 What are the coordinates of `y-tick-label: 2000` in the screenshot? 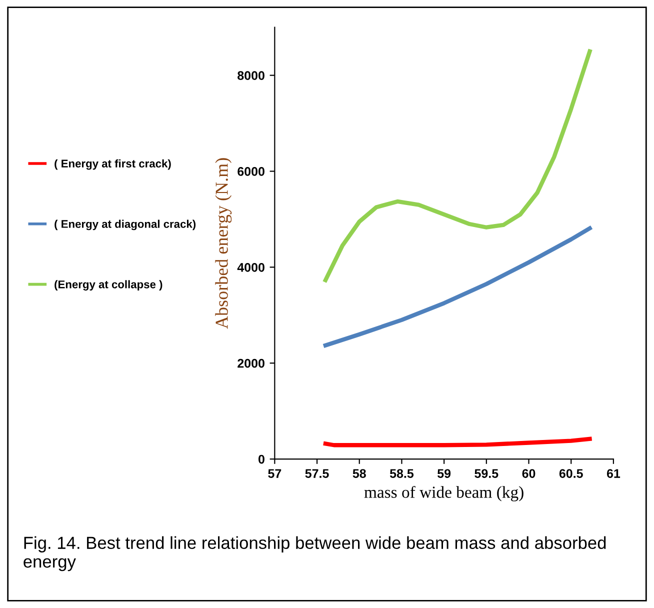 It's located at (251, 363).